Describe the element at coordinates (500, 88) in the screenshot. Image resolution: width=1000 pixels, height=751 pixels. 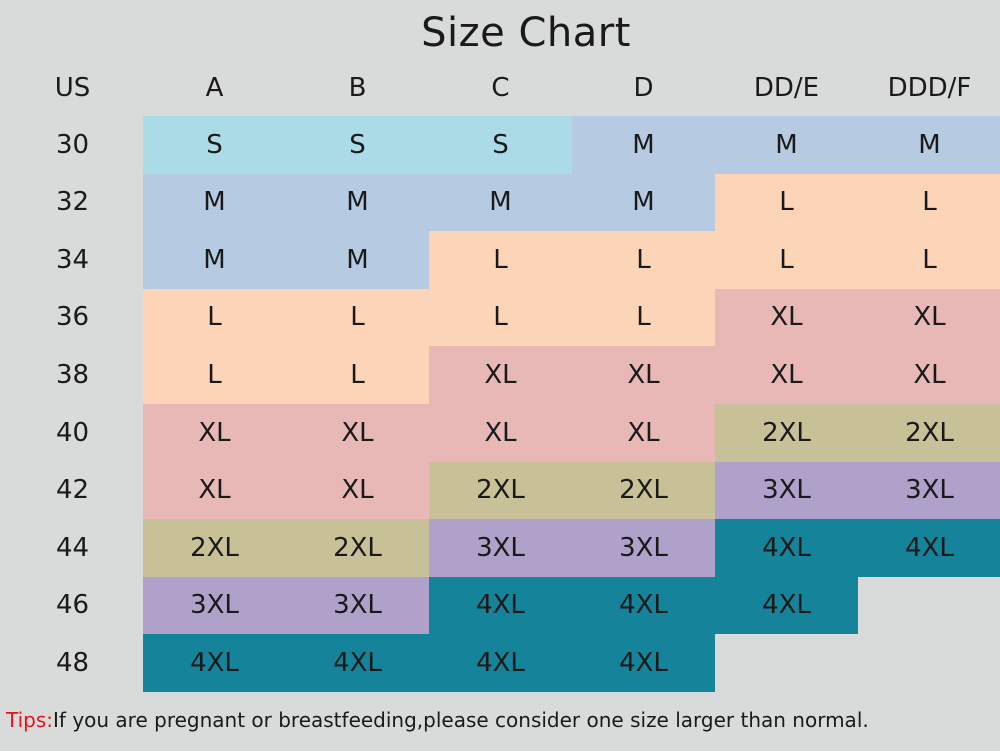
I see `column-header: C` at that location.